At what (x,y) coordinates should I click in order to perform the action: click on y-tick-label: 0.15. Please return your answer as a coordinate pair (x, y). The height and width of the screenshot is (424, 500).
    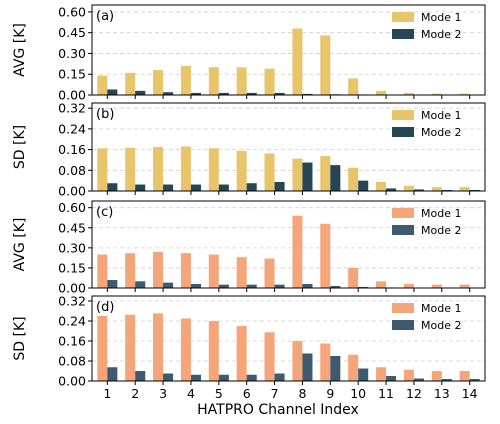
    Looking at the image, I should click on (72, 267).